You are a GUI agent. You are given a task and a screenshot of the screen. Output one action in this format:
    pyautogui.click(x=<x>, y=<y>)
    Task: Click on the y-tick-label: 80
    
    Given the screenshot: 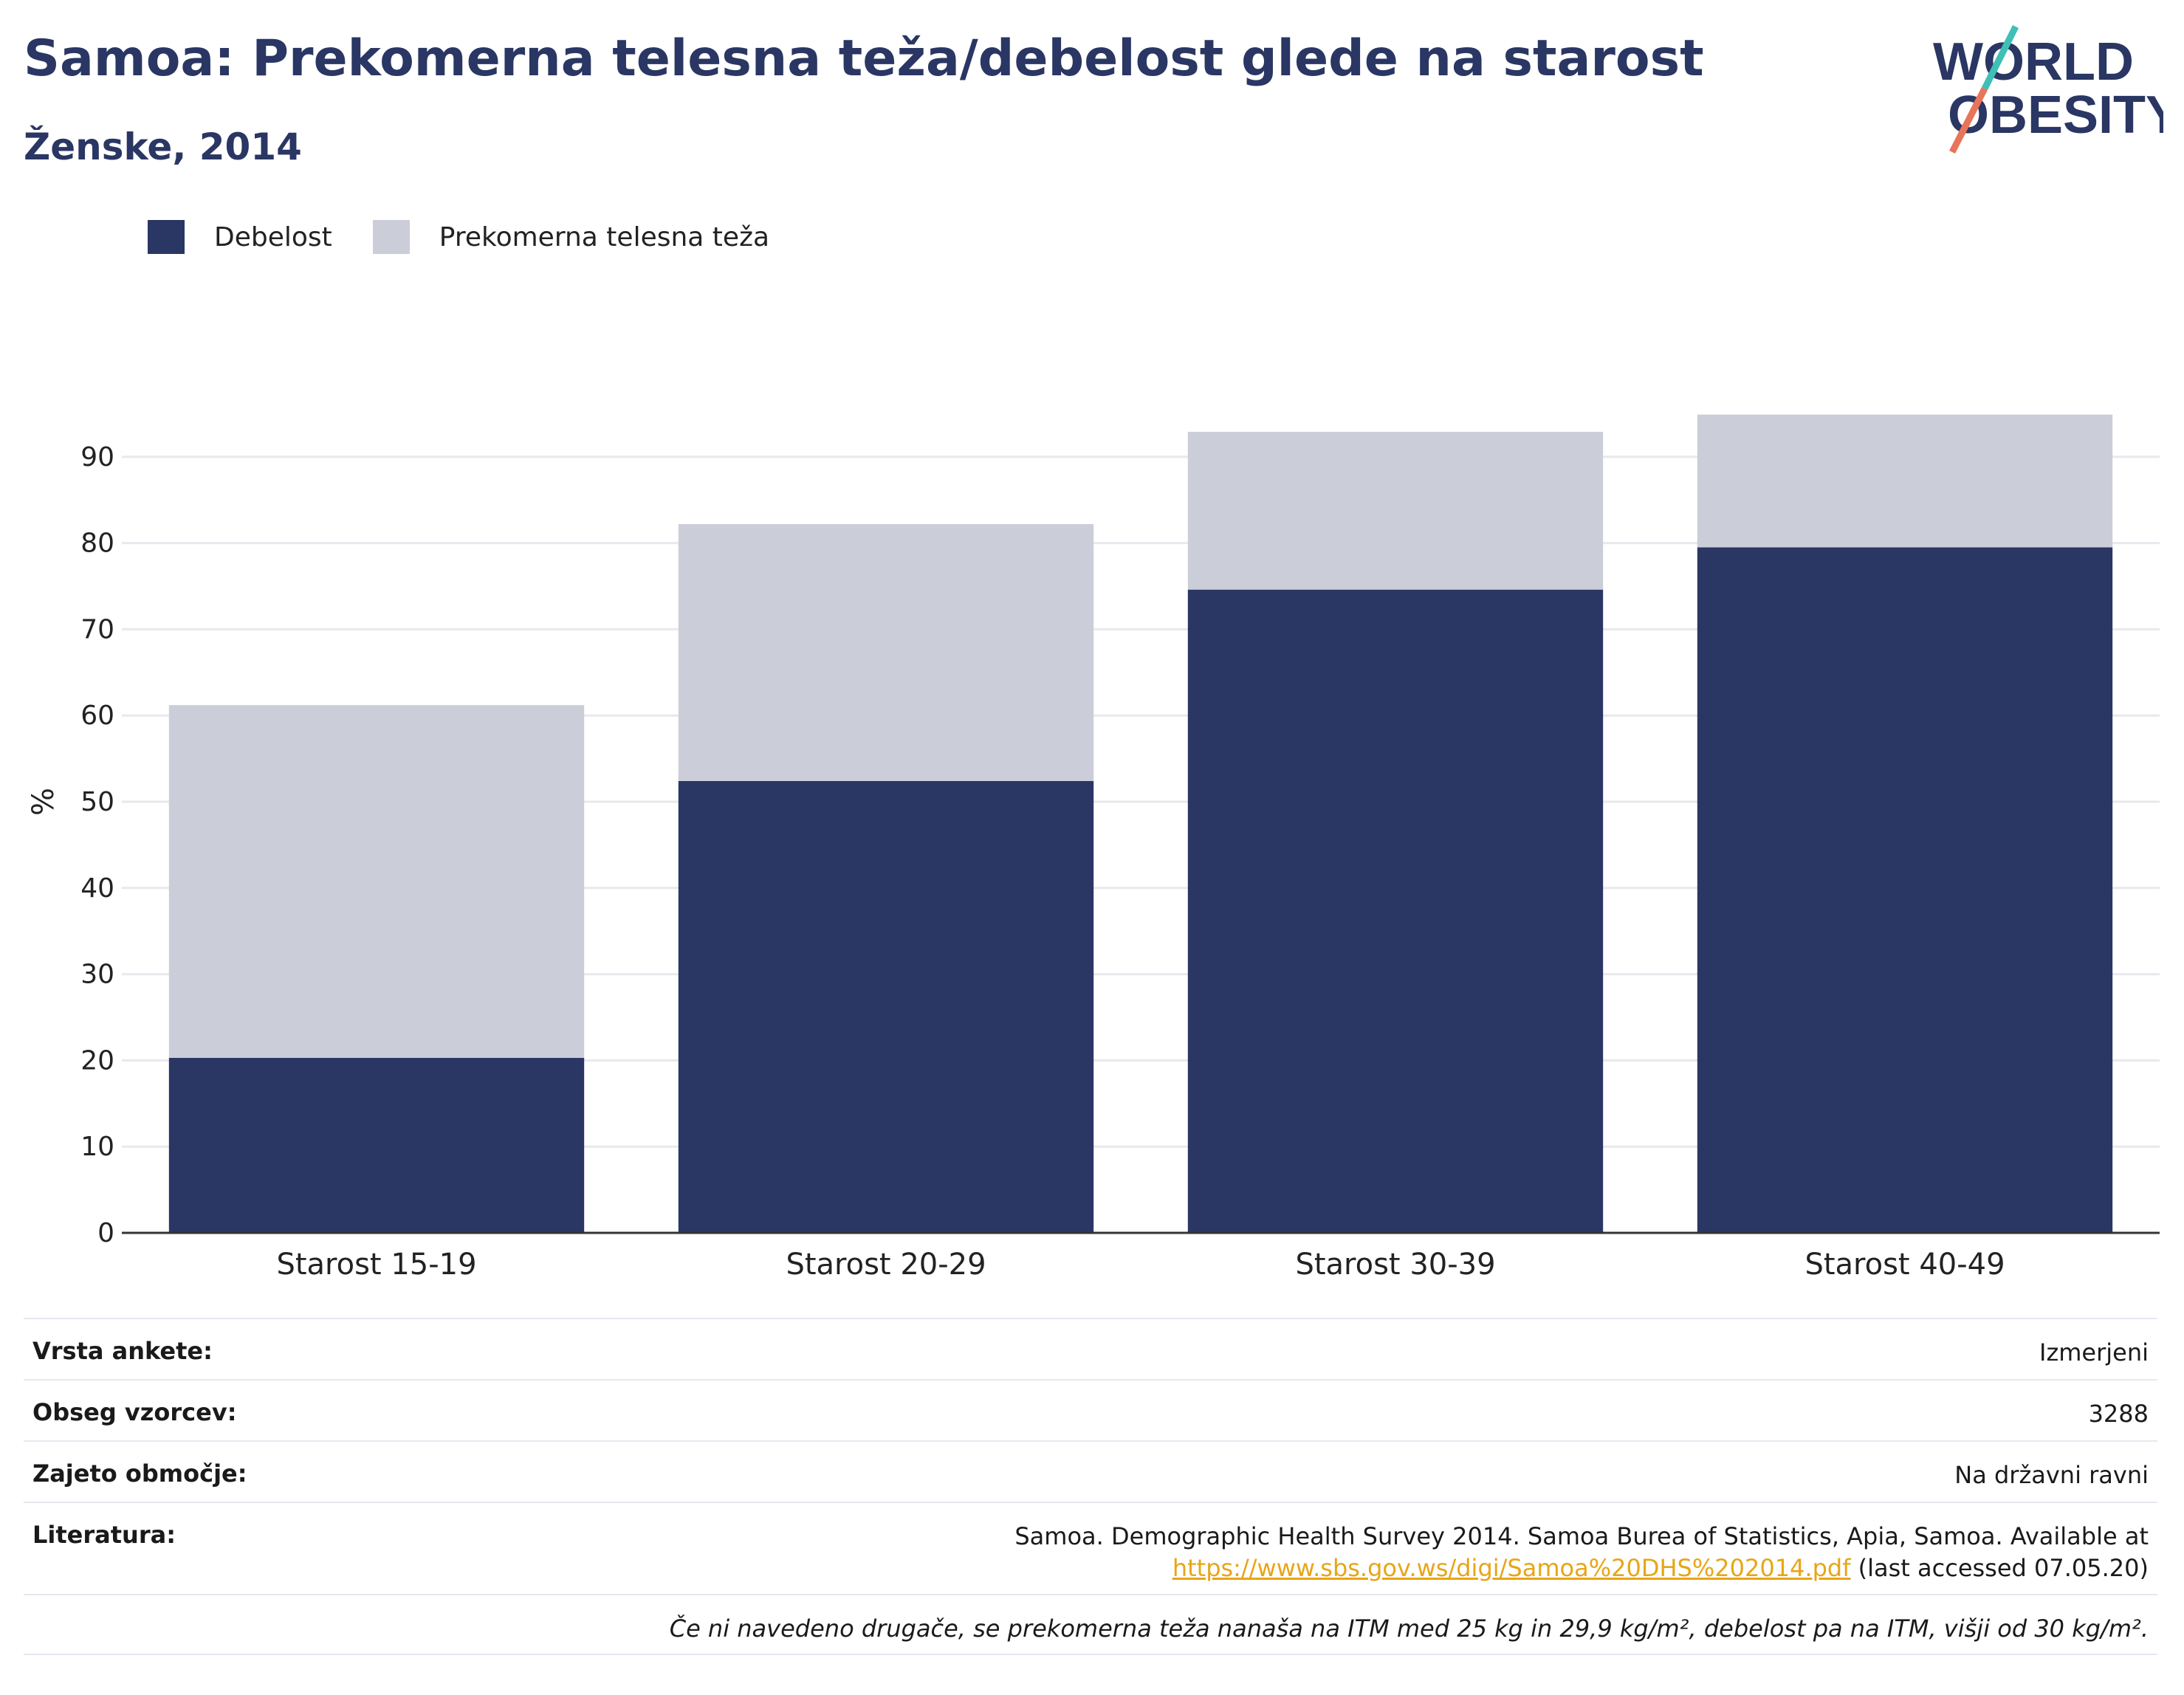 What is the action you would take?
    pyautogui.click(x=97, y=544)
    